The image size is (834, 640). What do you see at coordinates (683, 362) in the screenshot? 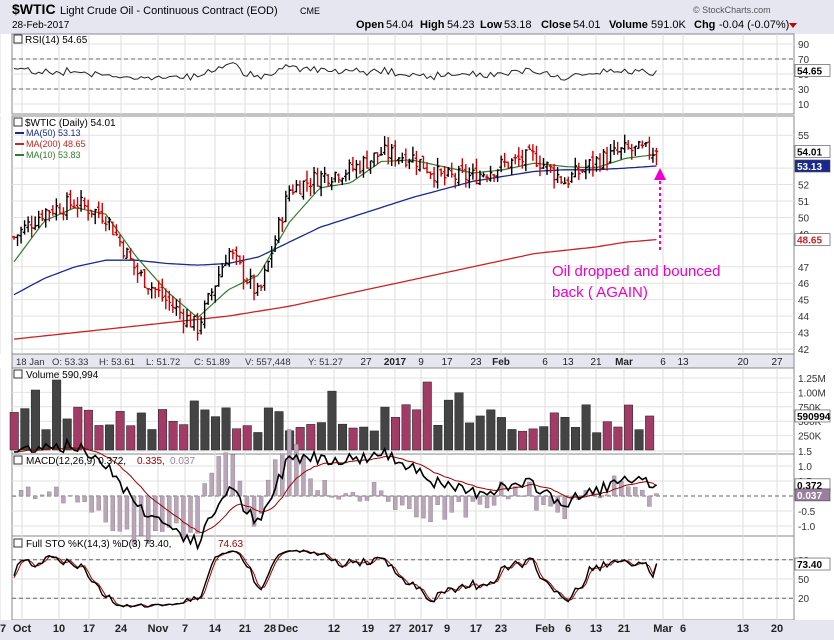
I see `strip-axis-label: 13` at bounding box center [683, 362].